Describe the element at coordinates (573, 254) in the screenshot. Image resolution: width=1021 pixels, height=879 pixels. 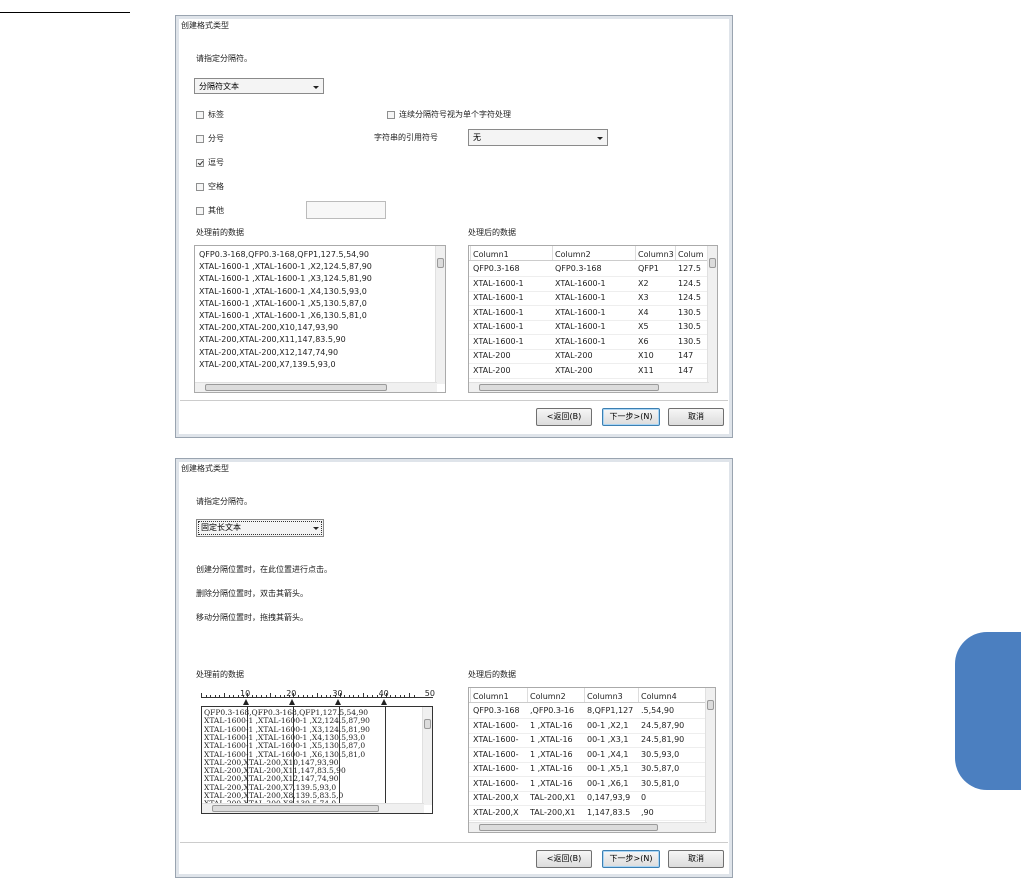
I see `column-header: Column2` at that location.